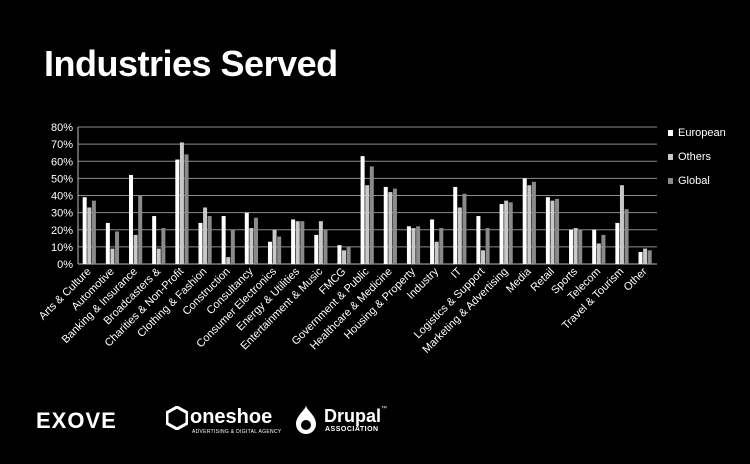  I want to click on drupal-association-text: ASSOCIATION, so click(352, 429).